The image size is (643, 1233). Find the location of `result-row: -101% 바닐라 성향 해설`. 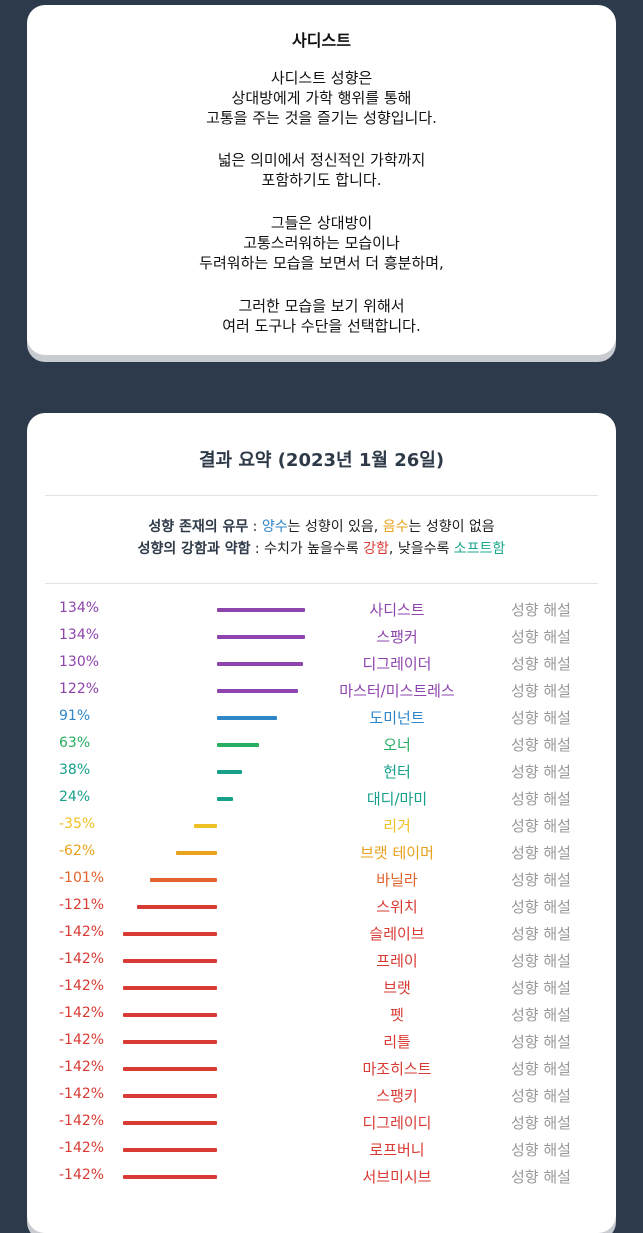

result-row: -101% 바닐라 성향 해설 is located at coordinates (321, 879).